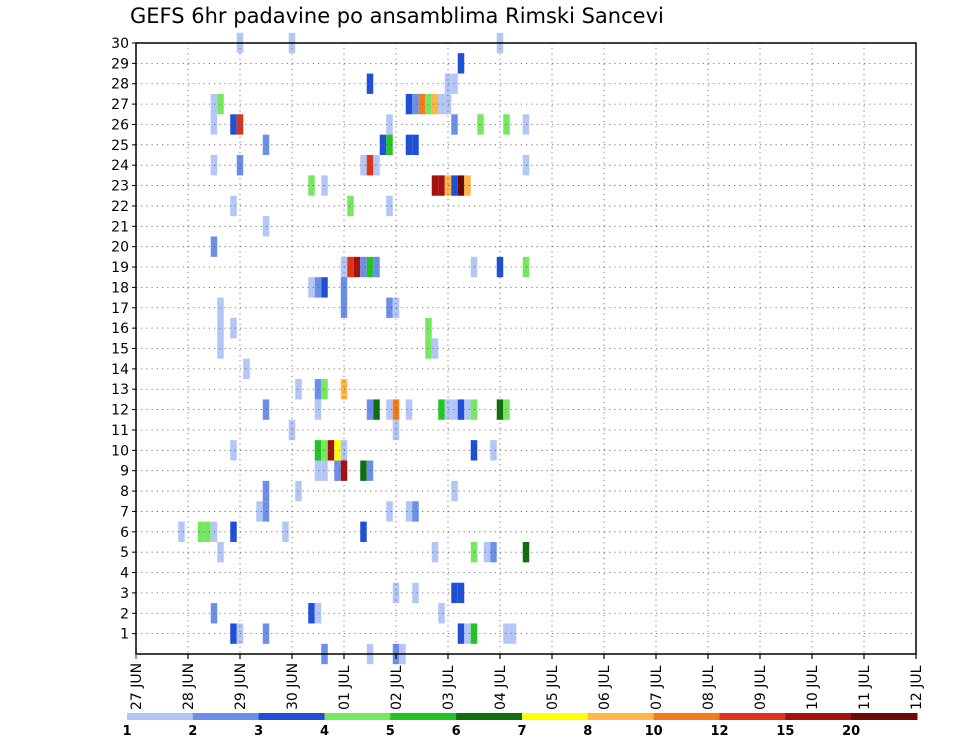 The height and width of the screenshot is (742, 960). What do you see at coordinates (120, 125) in the screenshot?
I see `y-tick-label: 26` at bounding box center [120, 125].